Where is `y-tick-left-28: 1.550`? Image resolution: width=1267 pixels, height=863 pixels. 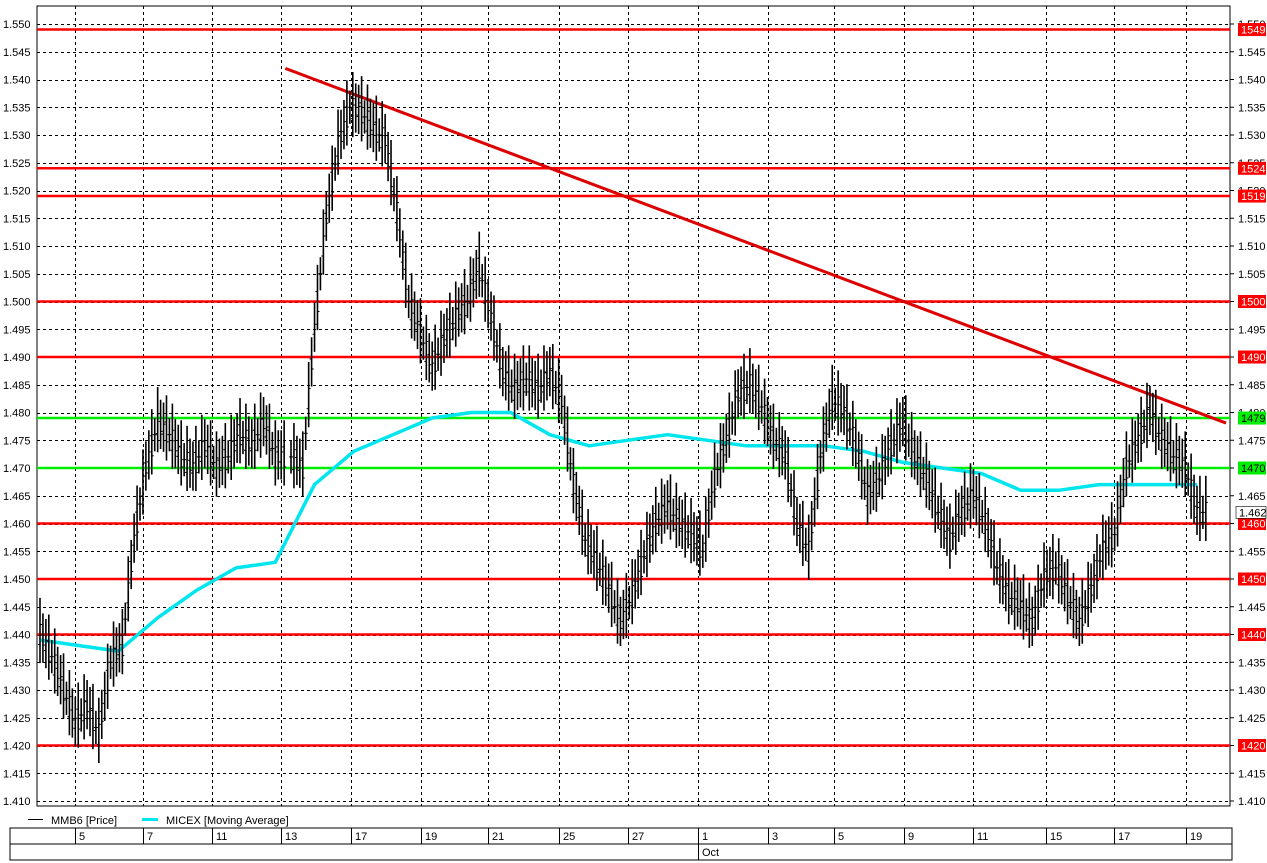 y-tick-left-28: 1.550 is located at coordinates (17, 25).